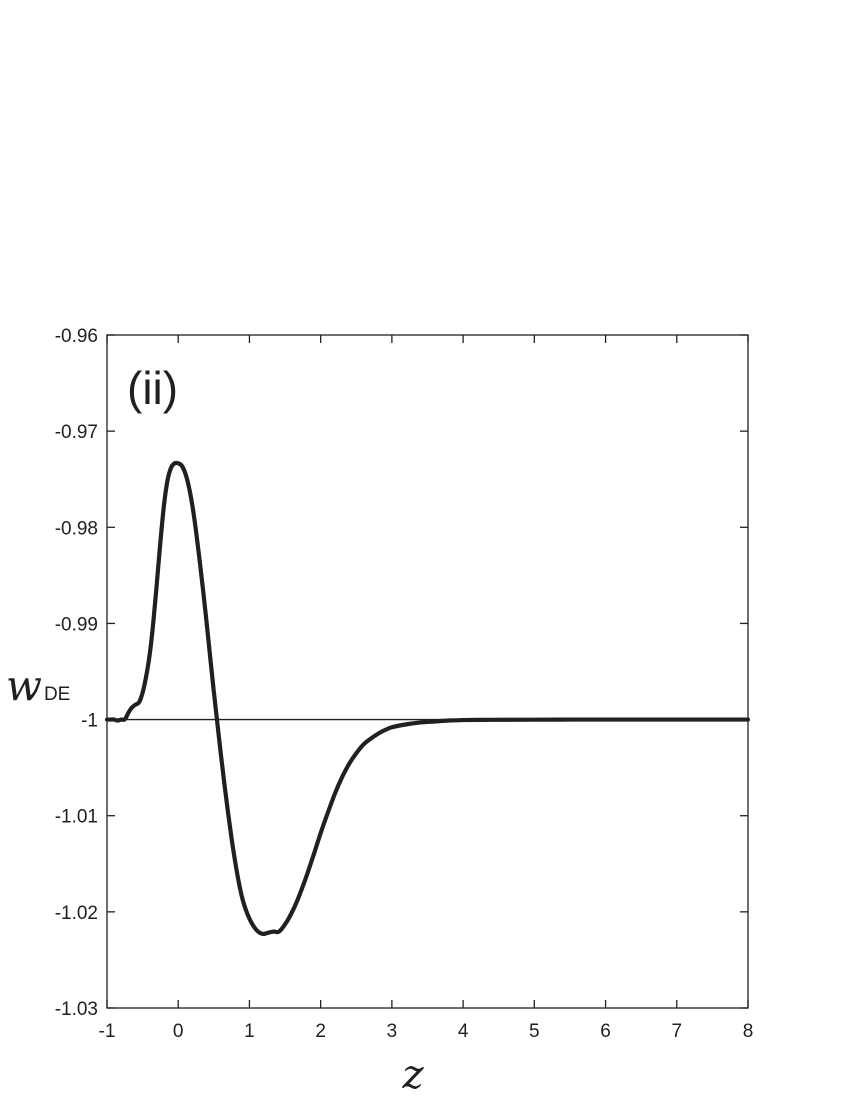  I want to click on y-tick-label: -0.97, so click(76, 432).